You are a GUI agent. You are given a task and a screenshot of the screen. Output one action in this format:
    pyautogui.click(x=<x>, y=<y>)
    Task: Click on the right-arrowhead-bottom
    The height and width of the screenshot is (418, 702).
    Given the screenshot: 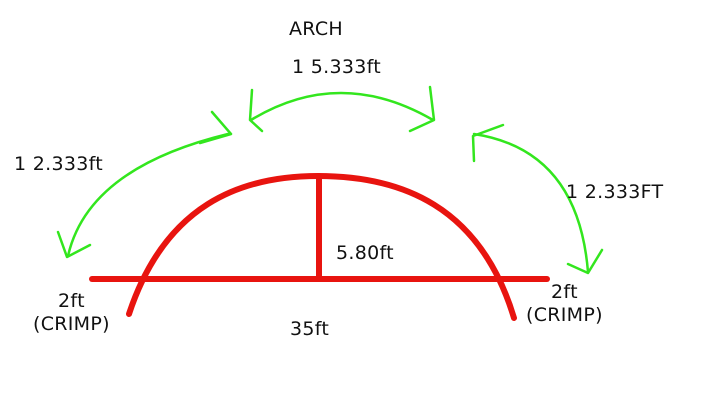 What is the action you would take?
    pyautogui.click(x=585, y=261)
    